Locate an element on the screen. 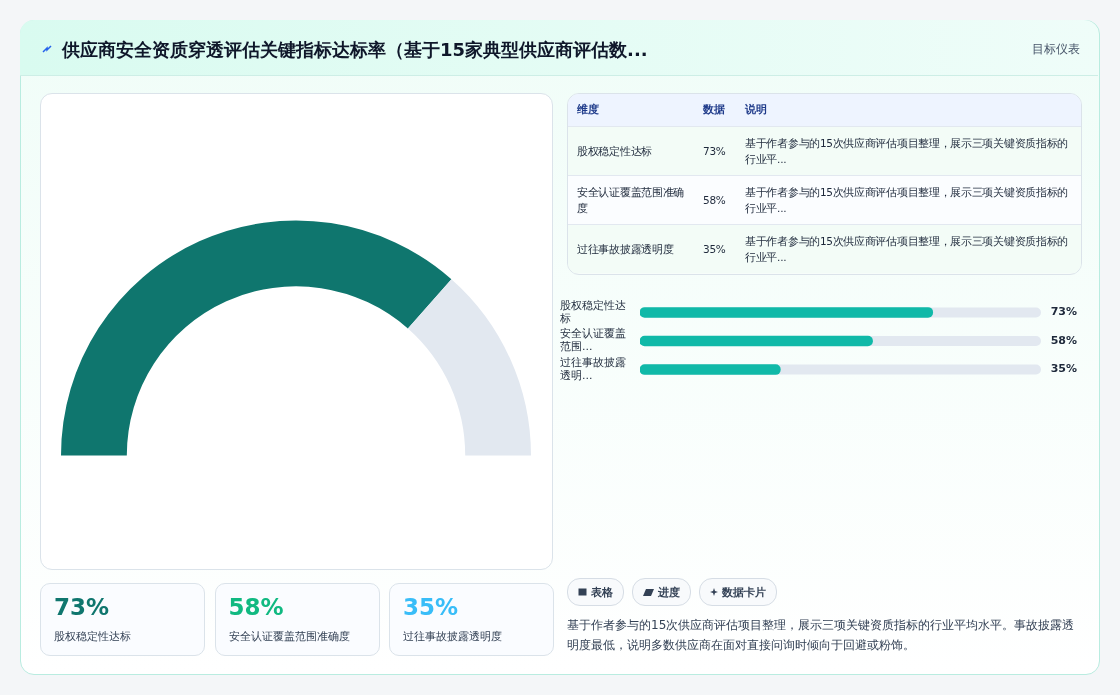 The height and width of the screenshot is (695, 1120). y-tick-label: 股权稳定性达标 is located at coordinates (592, 311).